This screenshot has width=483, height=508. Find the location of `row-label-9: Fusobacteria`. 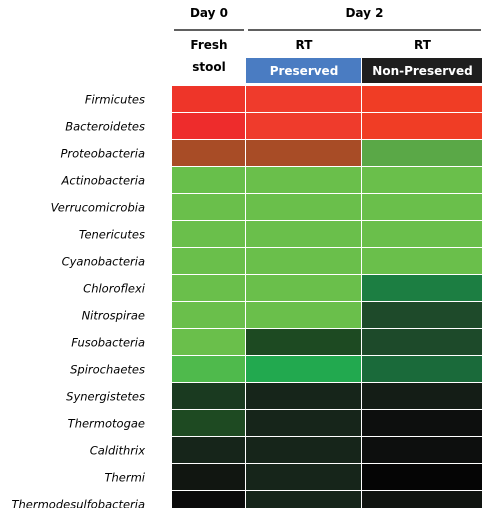

row-label-9: Fusobacteria is located at coordinates (108, 343).